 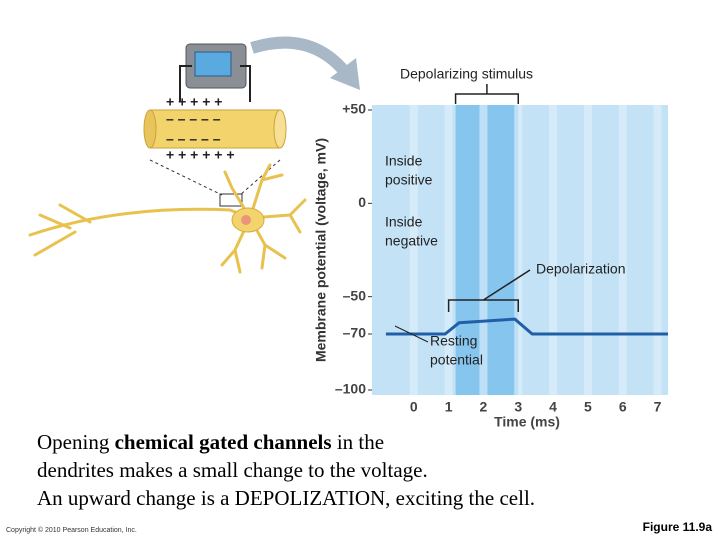 What do you see at coordinates (581, 269) in the screenshot?
I see `annotation: Depolarization` at bounding box center [581, 269].